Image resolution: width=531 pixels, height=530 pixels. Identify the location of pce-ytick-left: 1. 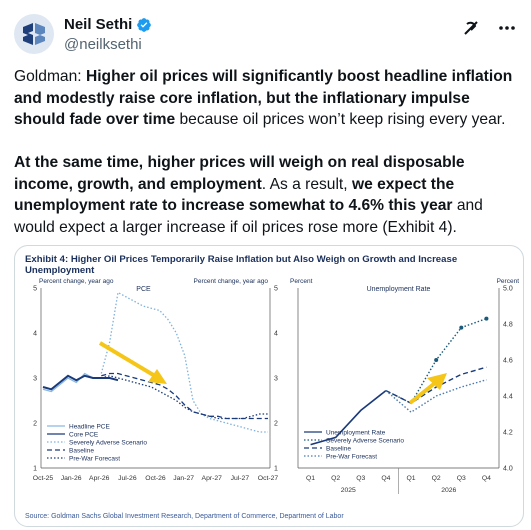
(35, 469).